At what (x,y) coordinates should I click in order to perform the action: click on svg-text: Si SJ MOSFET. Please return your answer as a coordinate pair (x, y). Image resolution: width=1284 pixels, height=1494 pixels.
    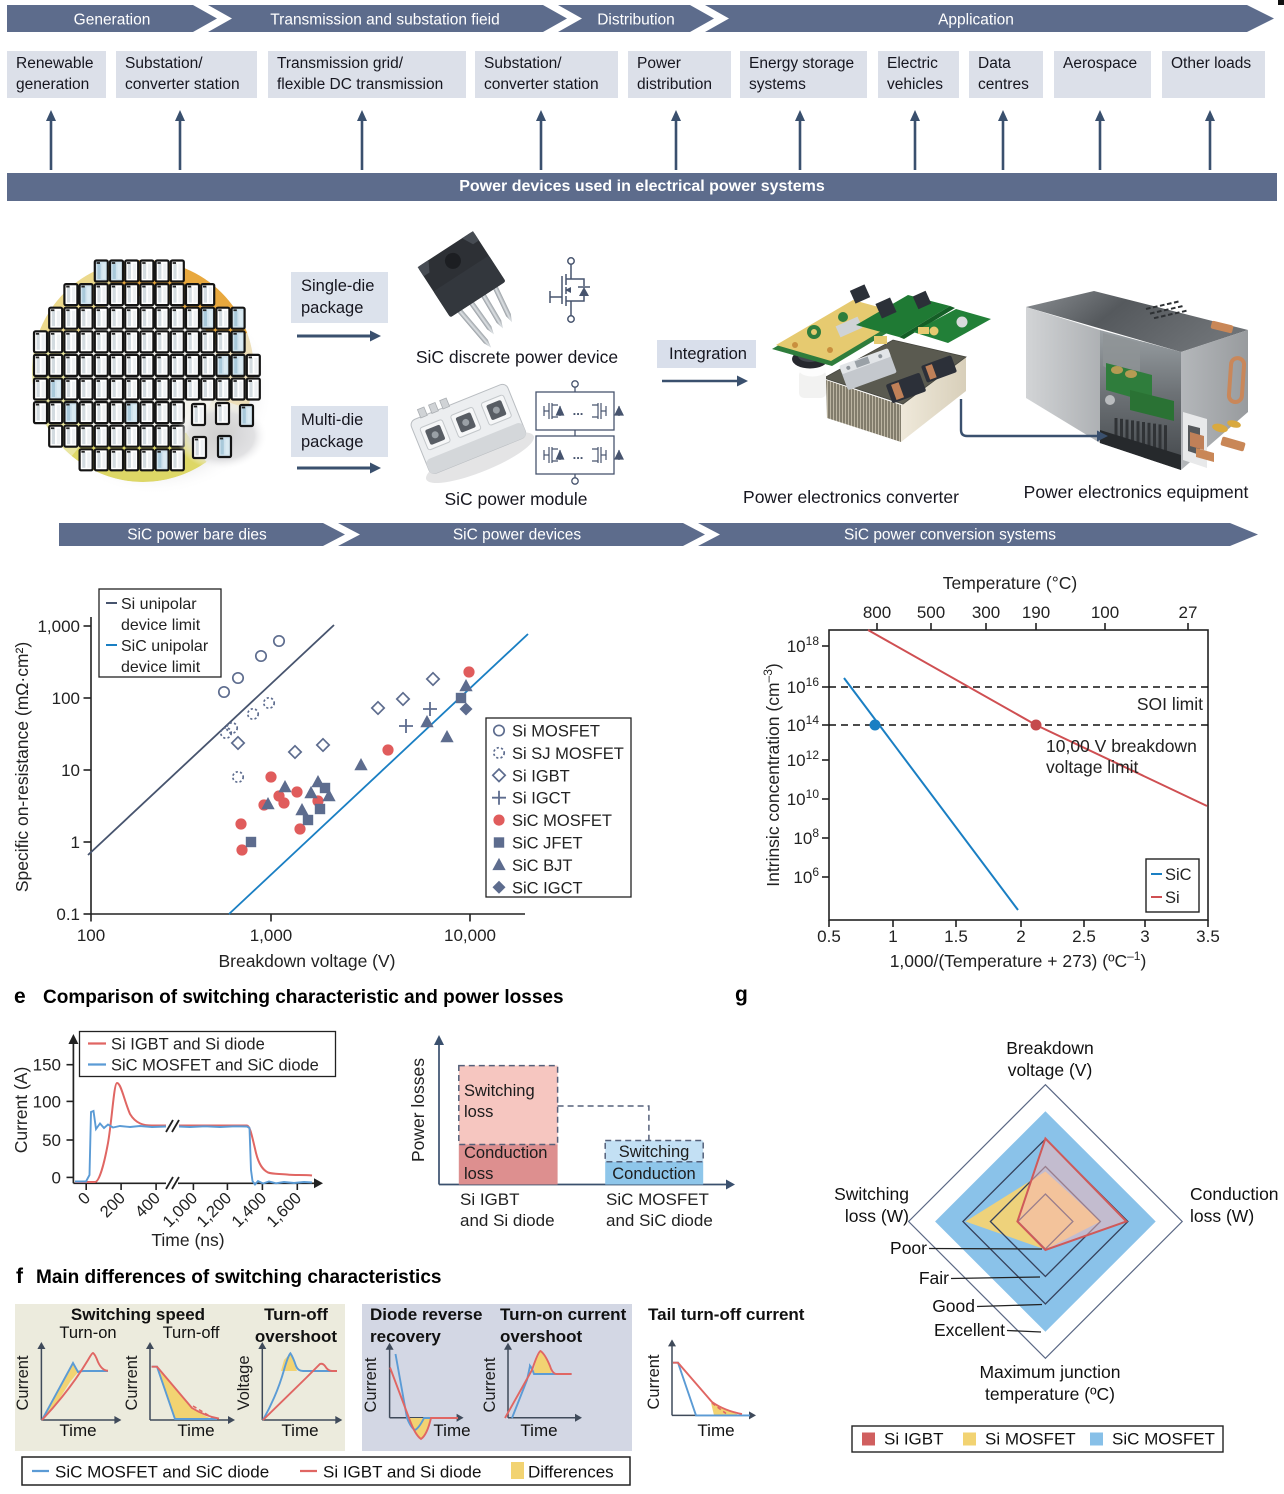
    Looking at the image, I should click on (568, 754).